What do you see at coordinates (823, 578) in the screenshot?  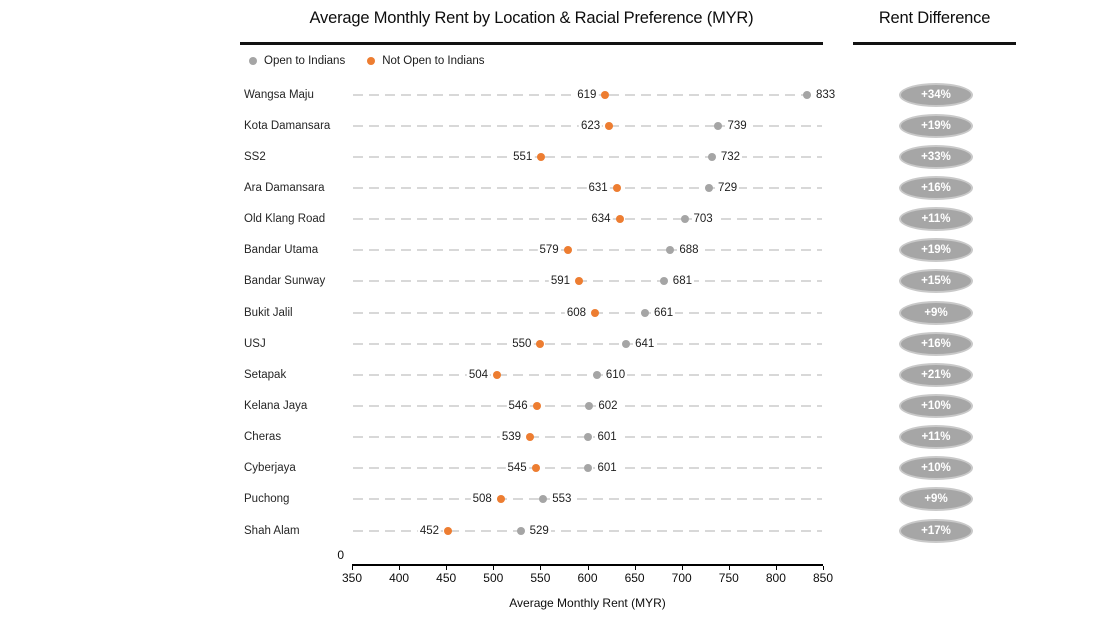 I see `x-axis-tick-label: 850` at bounding box center [823, 578].